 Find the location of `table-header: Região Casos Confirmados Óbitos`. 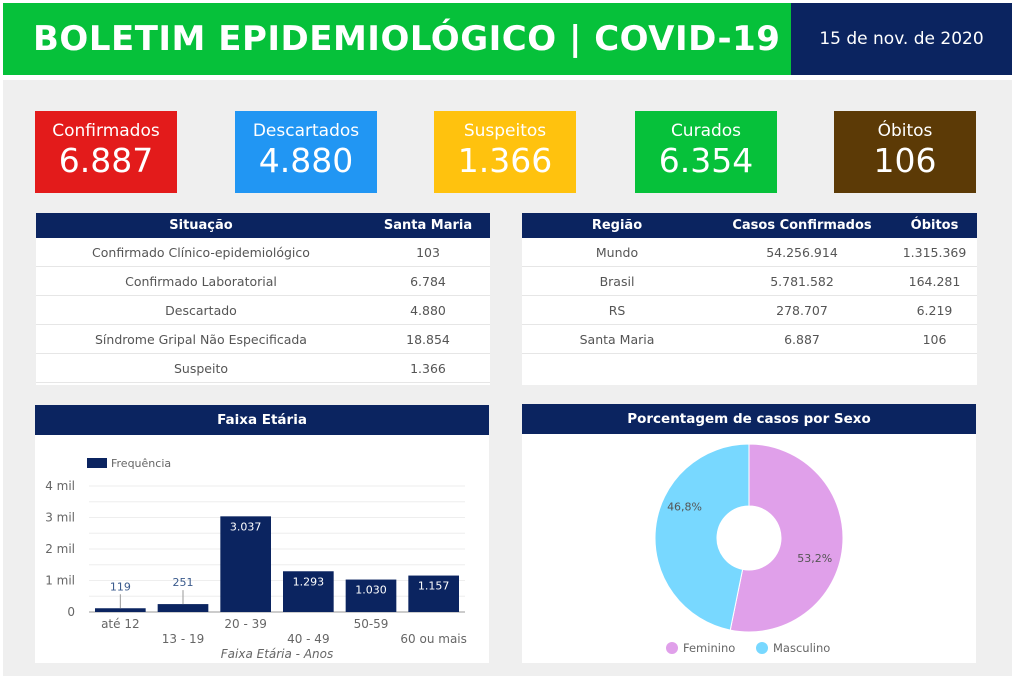

table-header: Região Casos Confirmados Óbitos is located at coordinates (749, 225).